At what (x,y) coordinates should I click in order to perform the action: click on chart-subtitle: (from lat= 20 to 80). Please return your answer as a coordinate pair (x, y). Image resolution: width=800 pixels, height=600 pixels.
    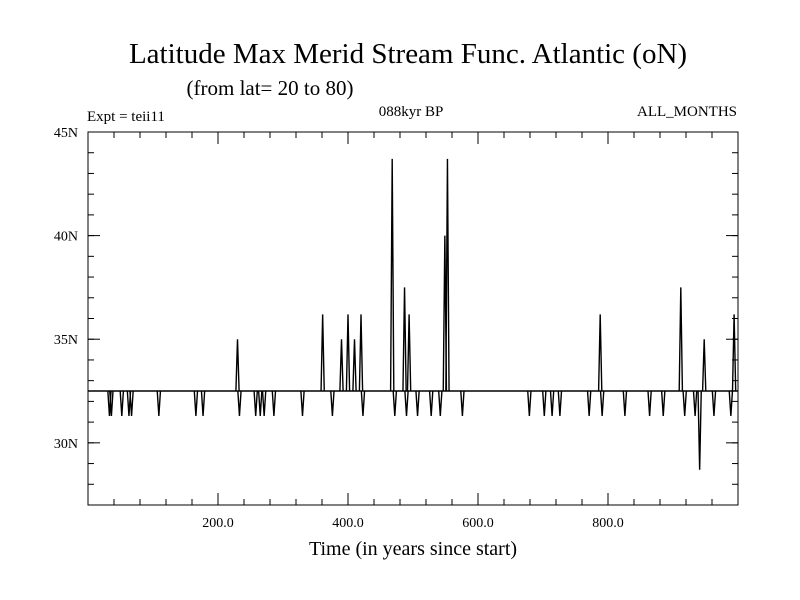
    Looking at the image, I should click on (270, 88).